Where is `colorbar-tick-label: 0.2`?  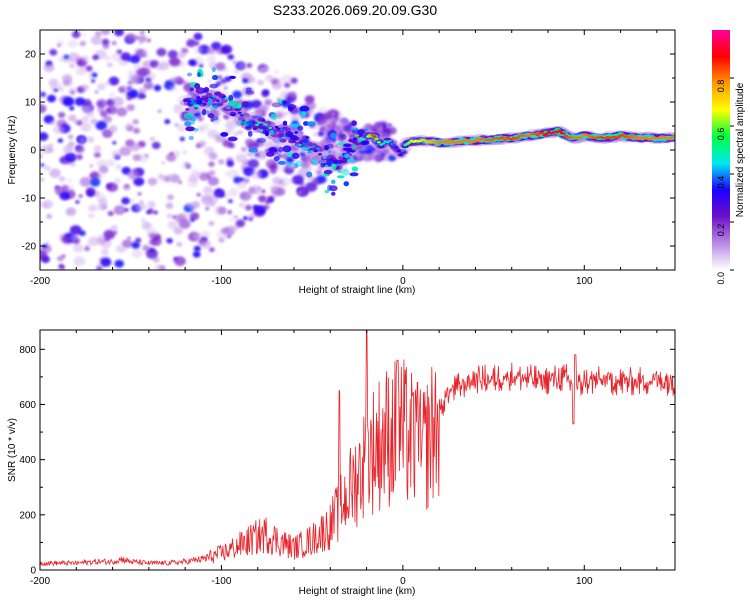 colorbar-tick-label: 0.2 is located at coordinates (721, 230).